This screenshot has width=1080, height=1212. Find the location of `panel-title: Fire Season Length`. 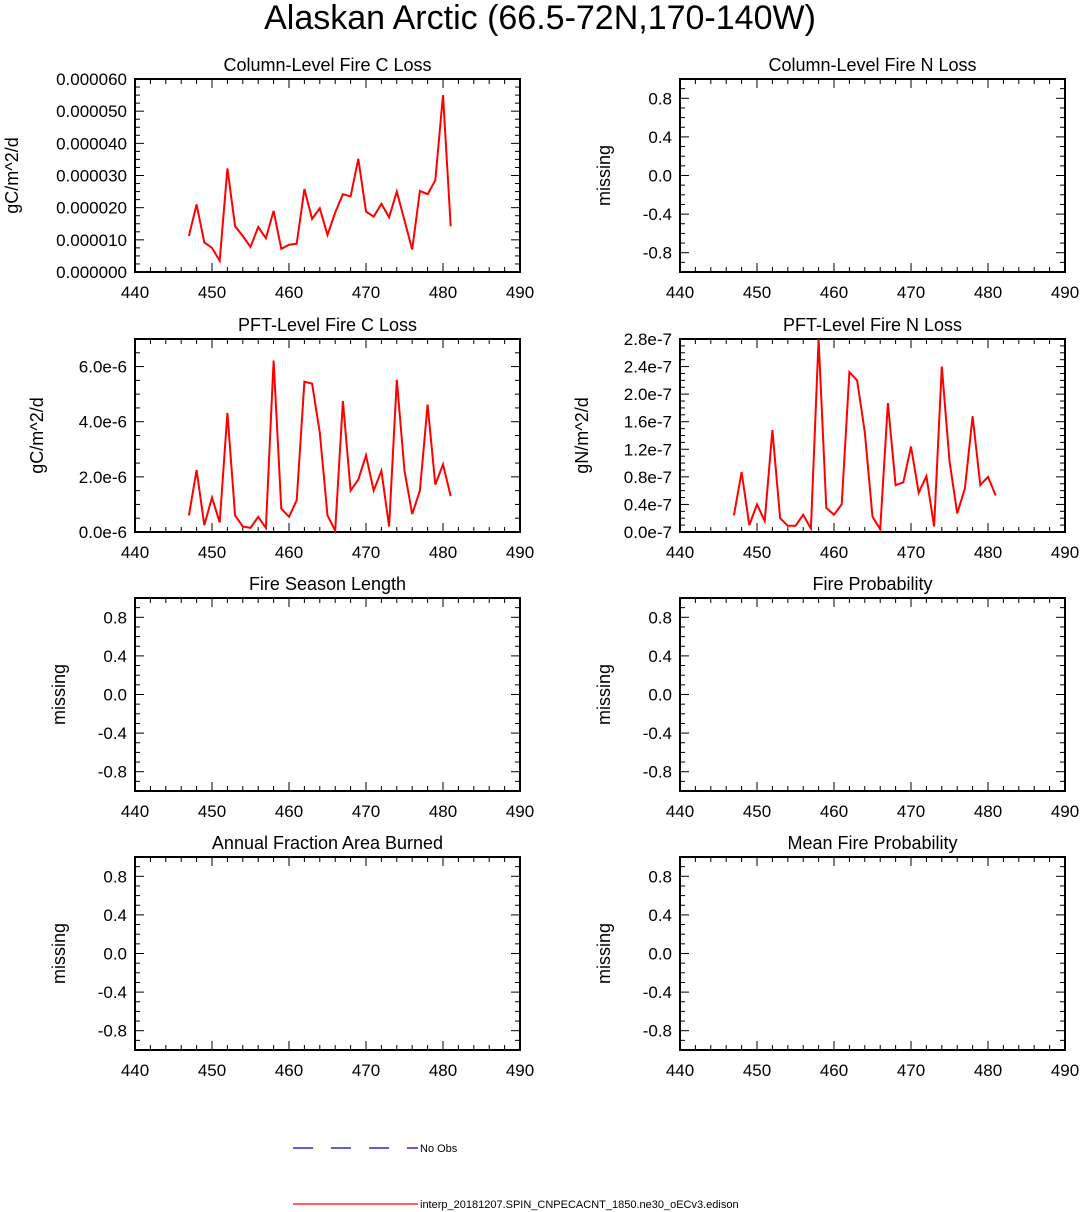

panel-title: Fire Season Length is located at coordinates (327, 584).